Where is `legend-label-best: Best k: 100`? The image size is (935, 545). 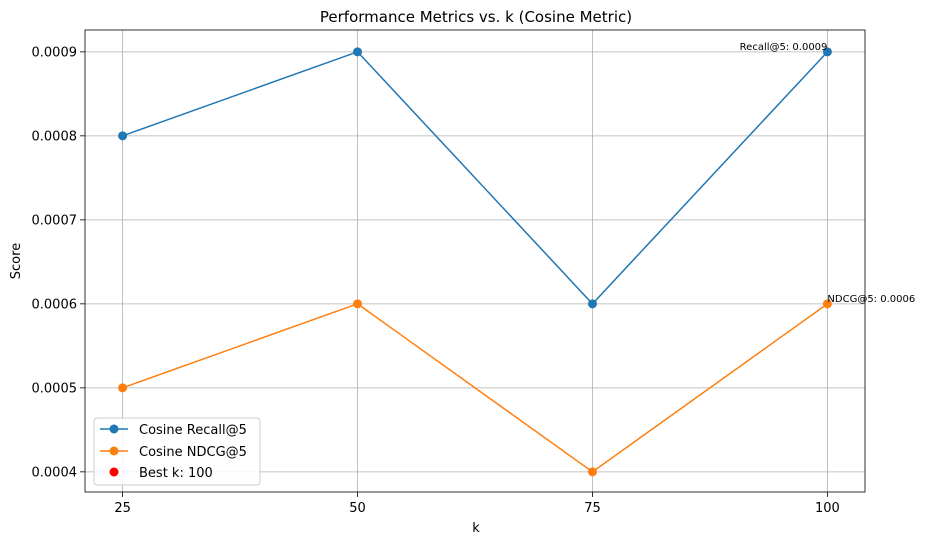
legend-label-best: Best k: 100 is located at coordinates (176, 473).